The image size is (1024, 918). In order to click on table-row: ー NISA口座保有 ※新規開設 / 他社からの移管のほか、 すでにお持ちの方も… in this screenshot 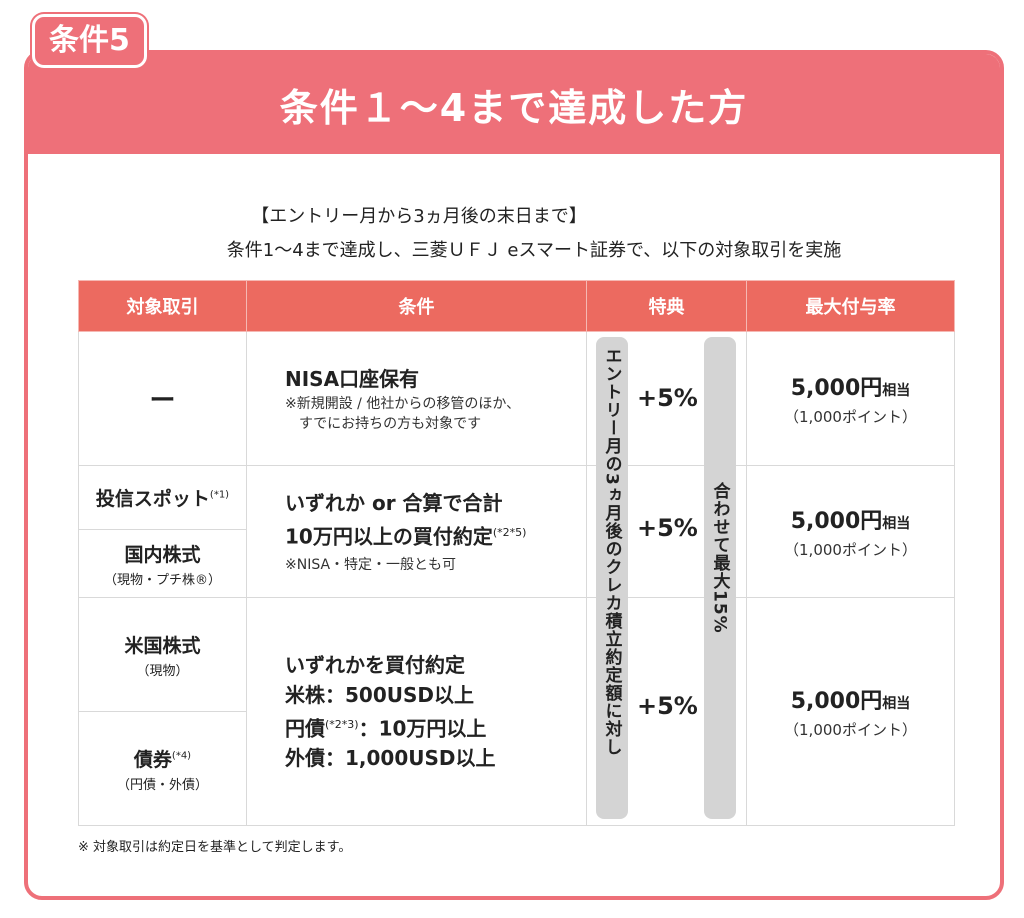, I will do `click(516, 398)`.